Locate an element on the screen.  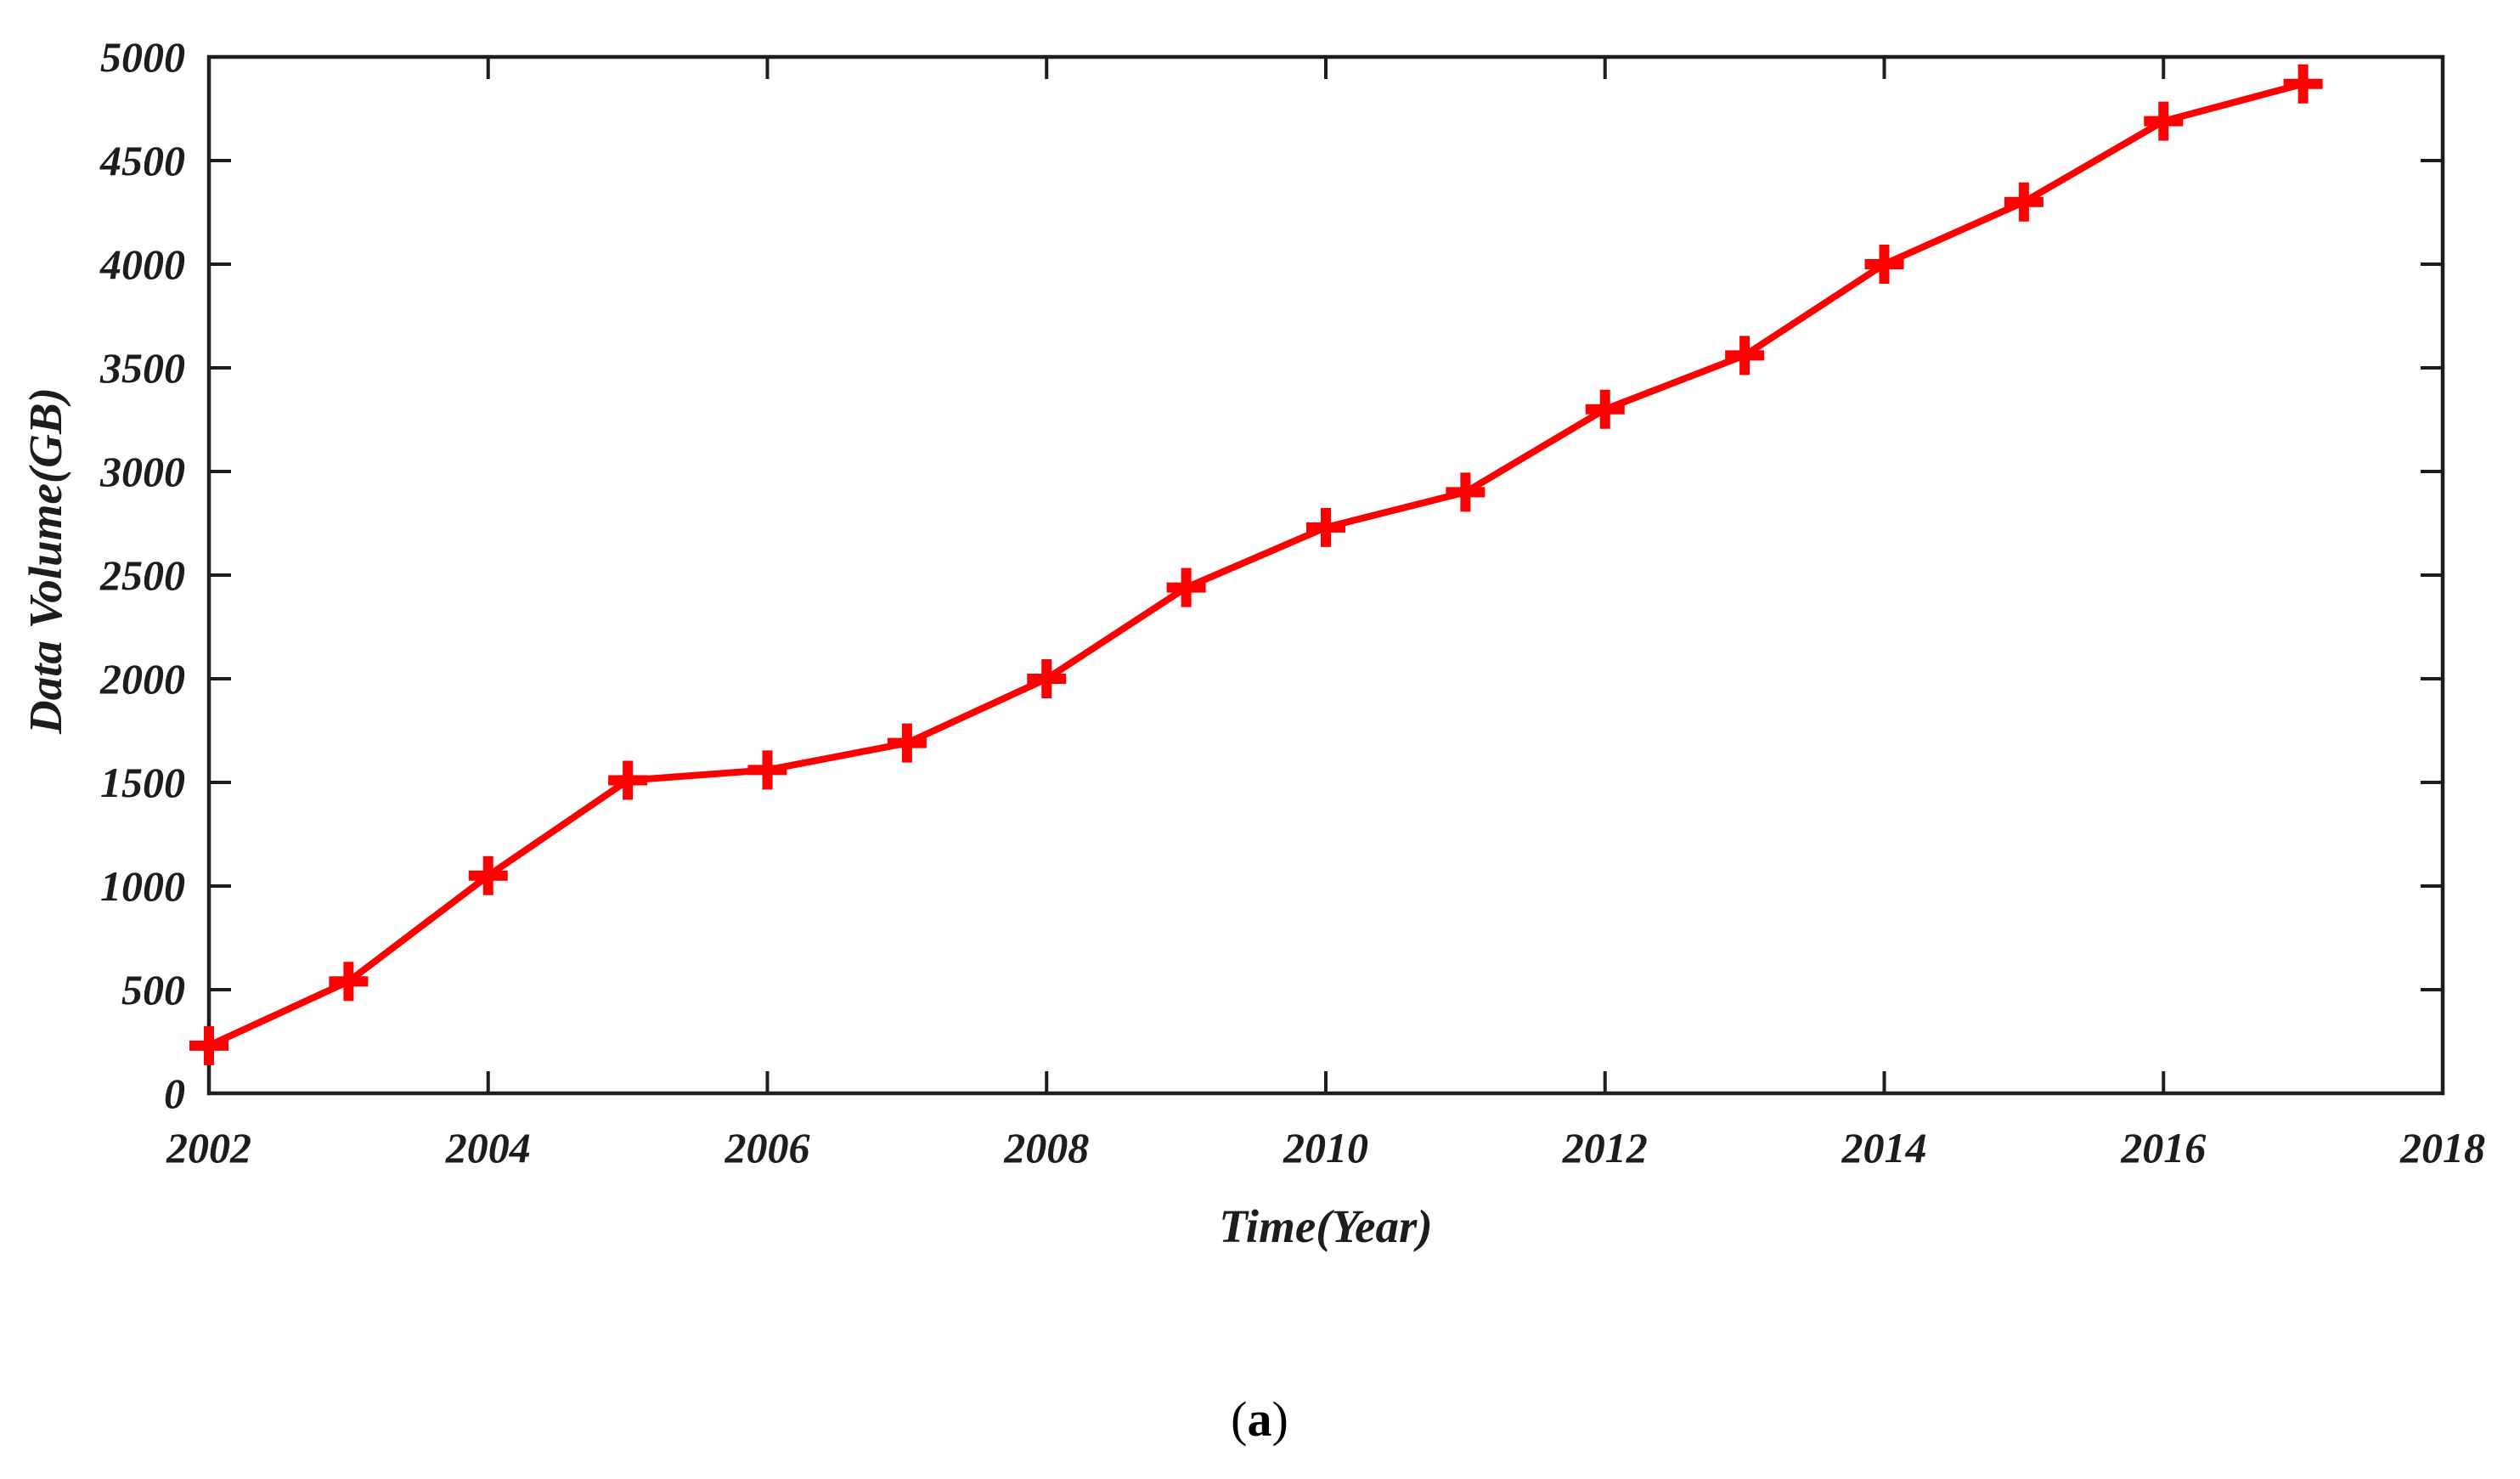
y-tick-label: 1000 is located at coordinates (143, 886).